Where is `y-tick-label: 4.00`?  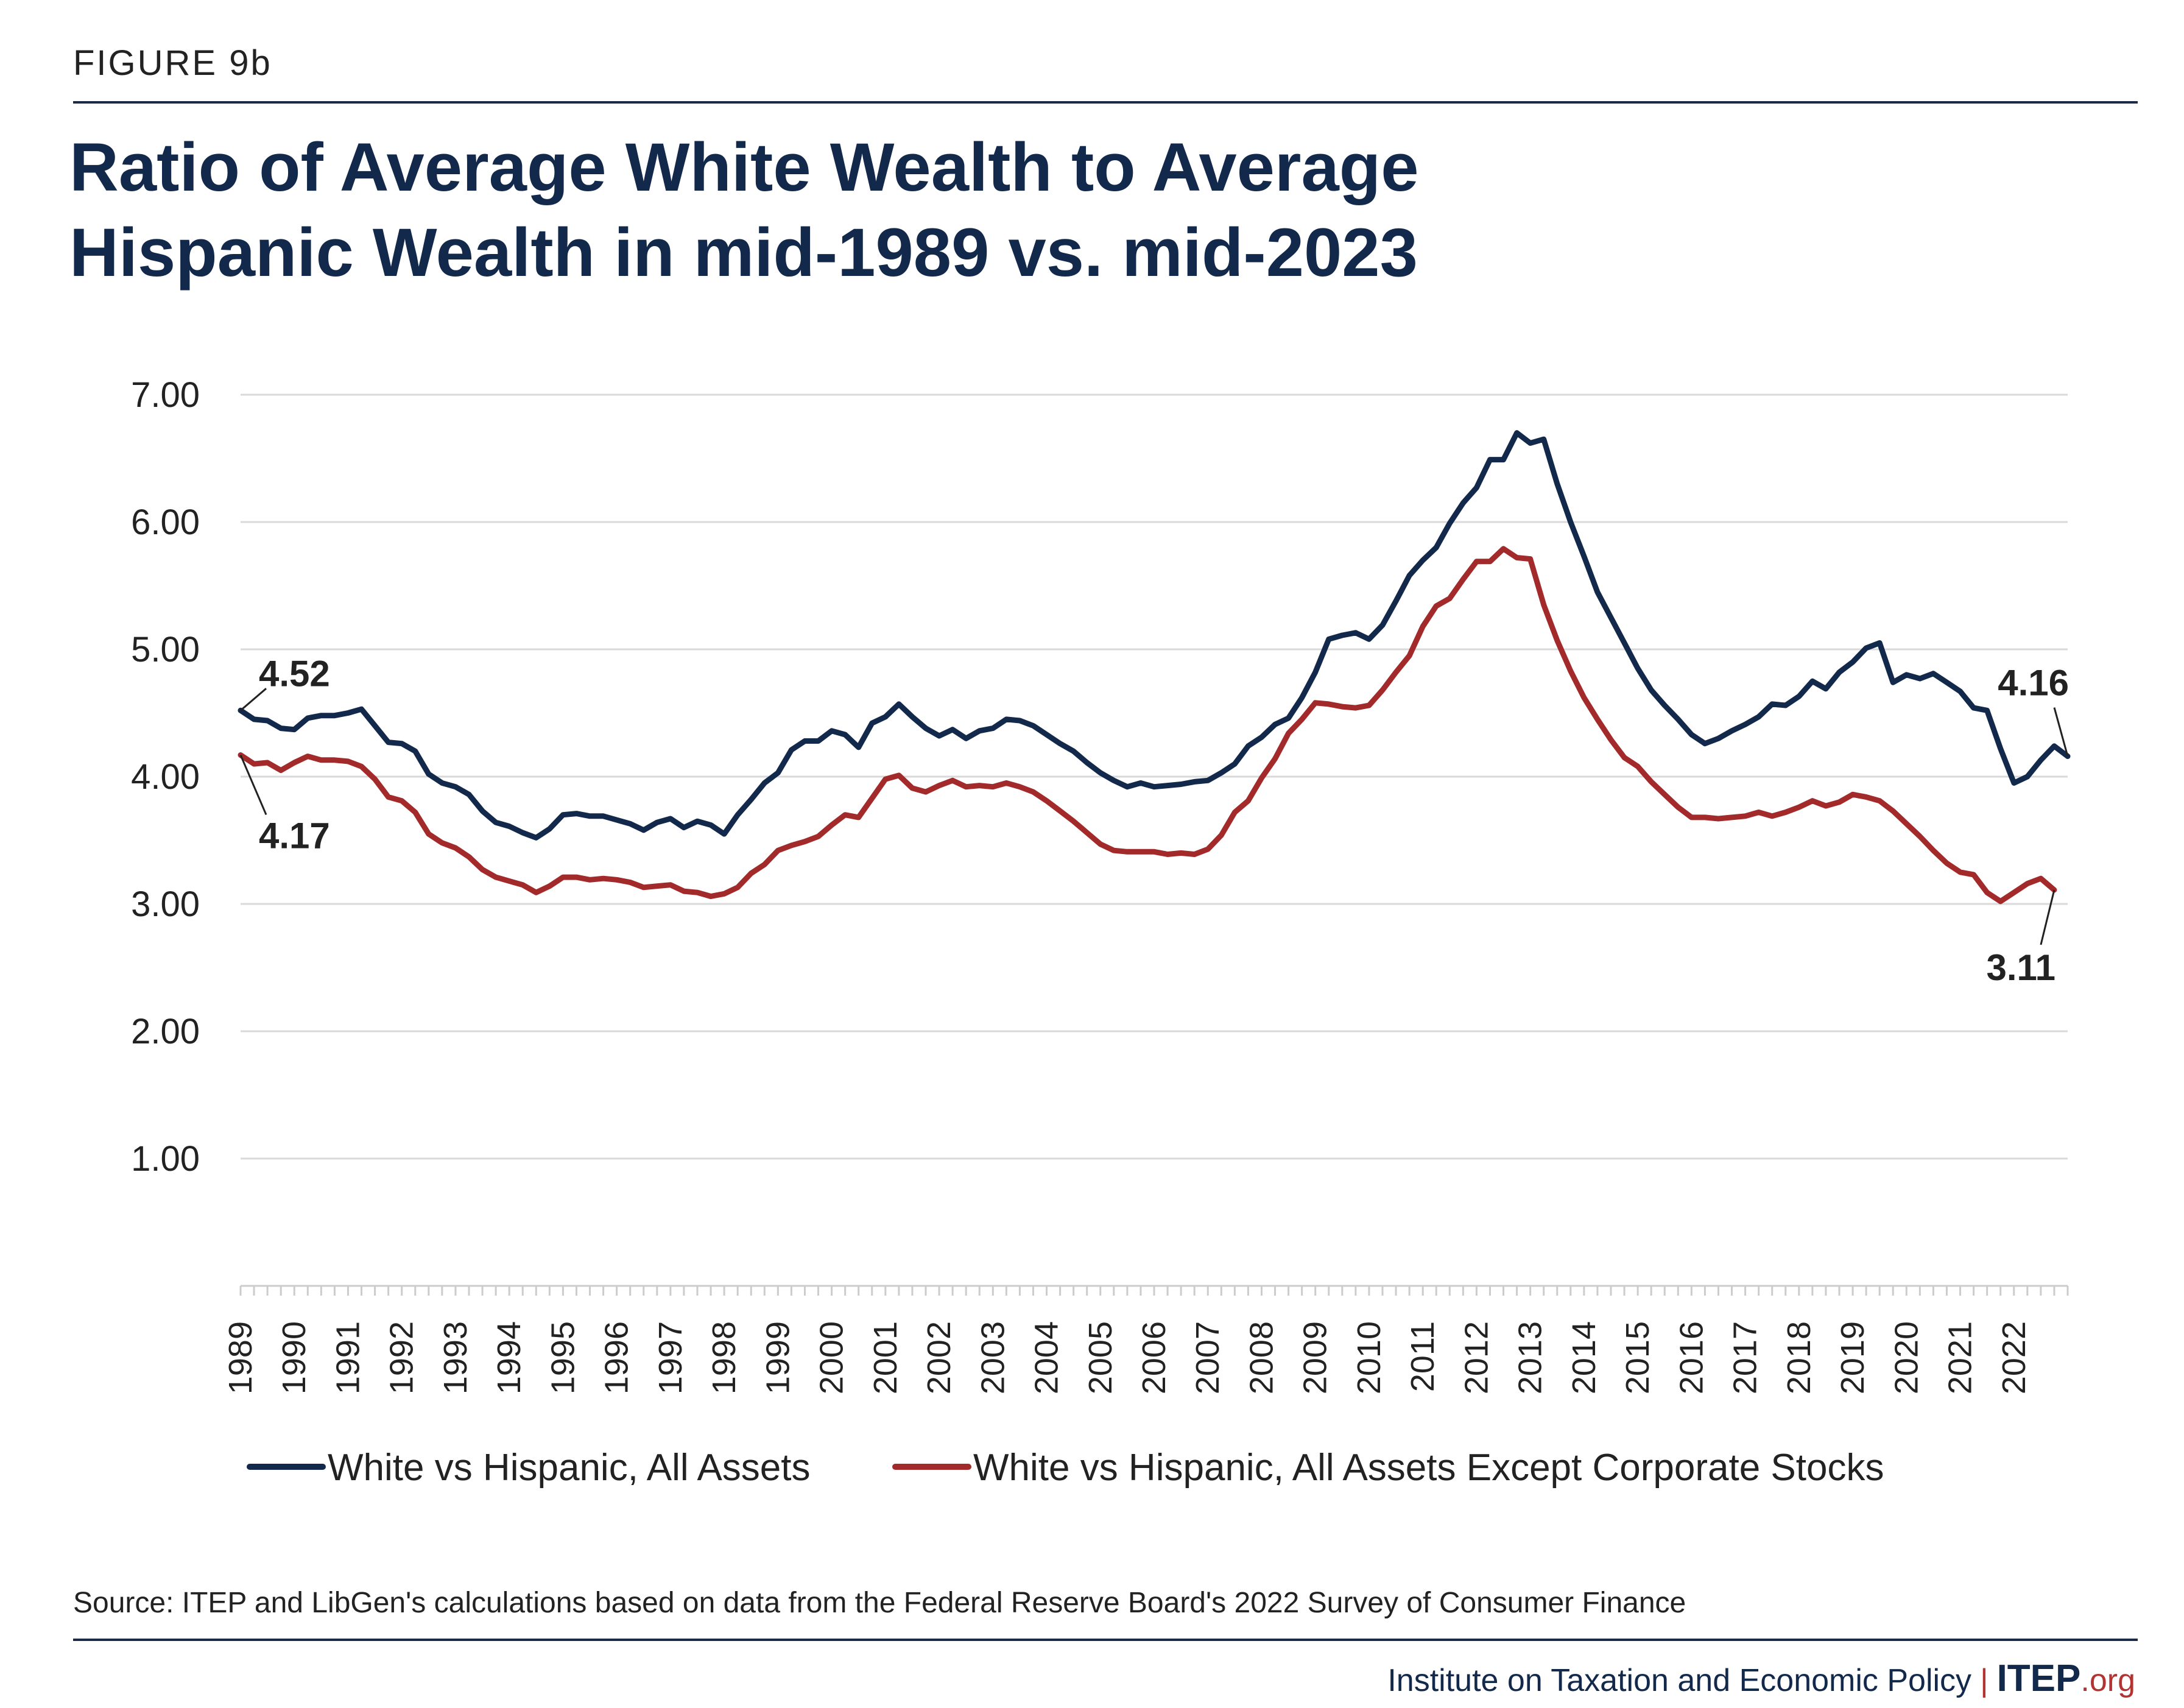 y-tick-label: 4.00 is located at coordinates (166, 777).